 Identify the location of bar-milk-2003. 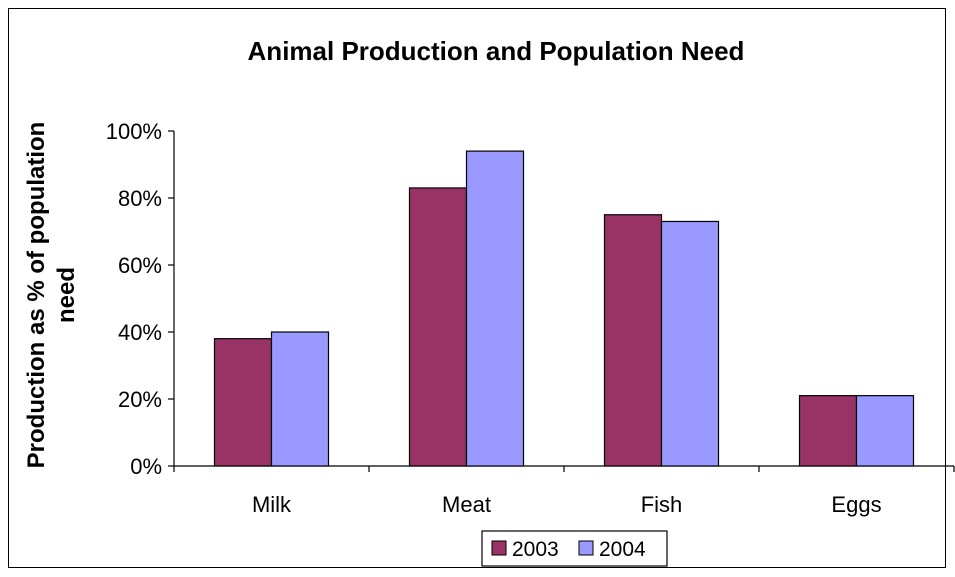
(243, 402).